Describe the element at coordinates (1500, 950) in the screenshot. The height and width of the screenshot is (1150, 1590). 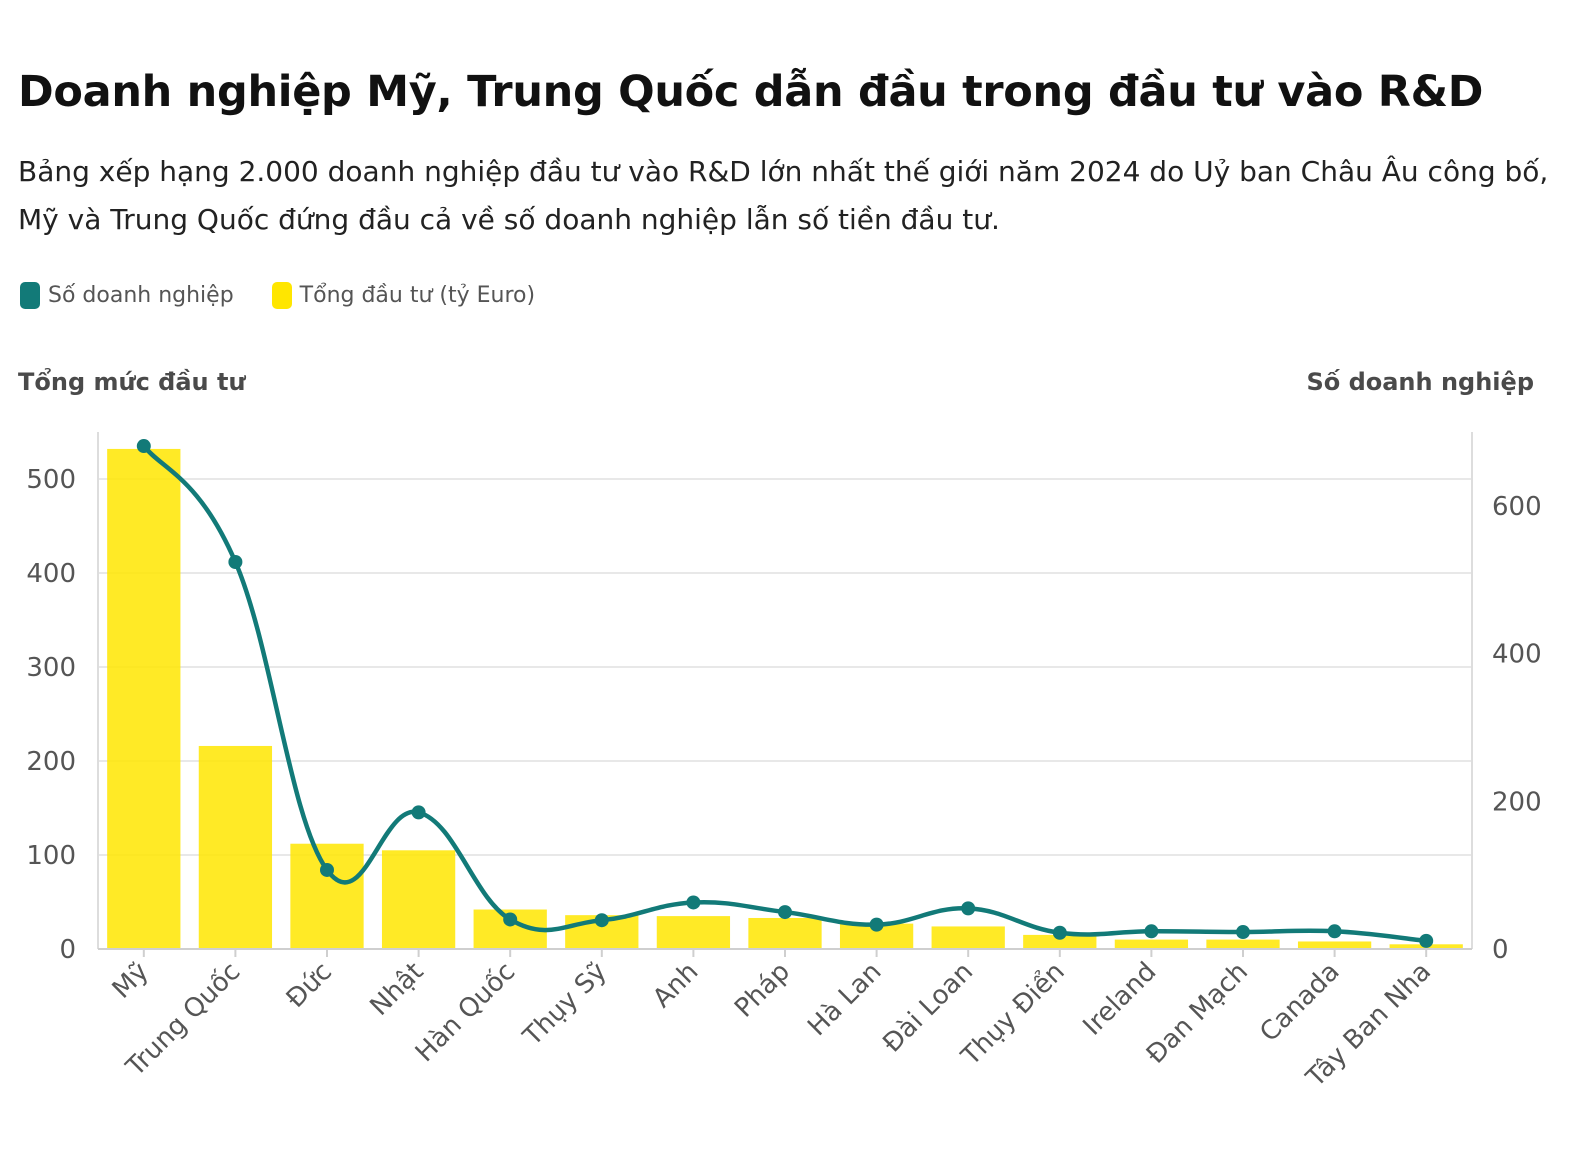
I see `right-tick-label: 0` at that location.